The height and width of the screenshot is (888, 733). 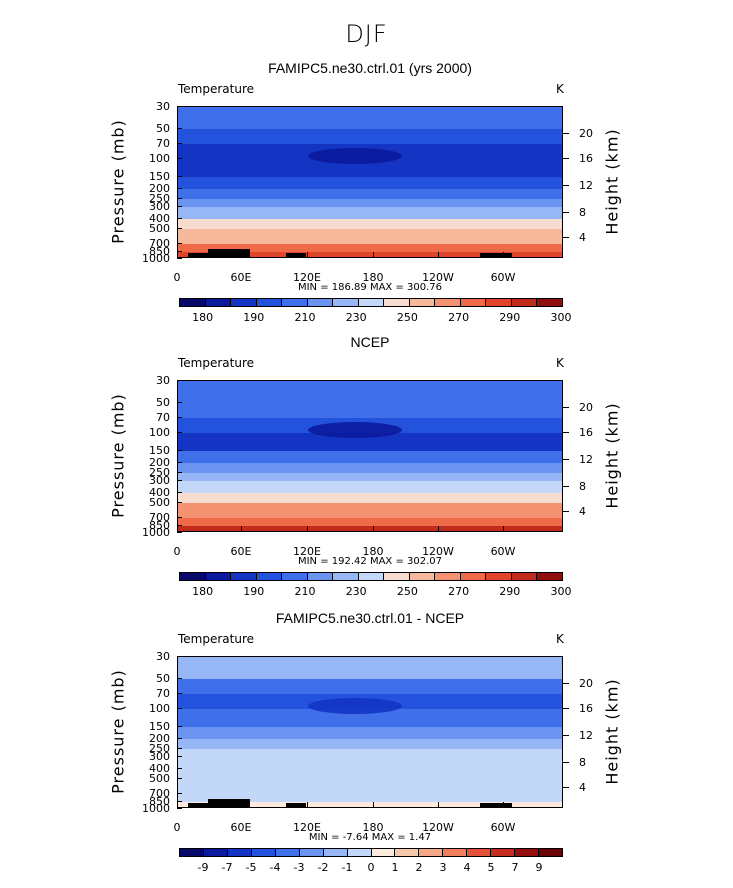 I want to click on colorbar-label: 5, so click(x=491, y=867).